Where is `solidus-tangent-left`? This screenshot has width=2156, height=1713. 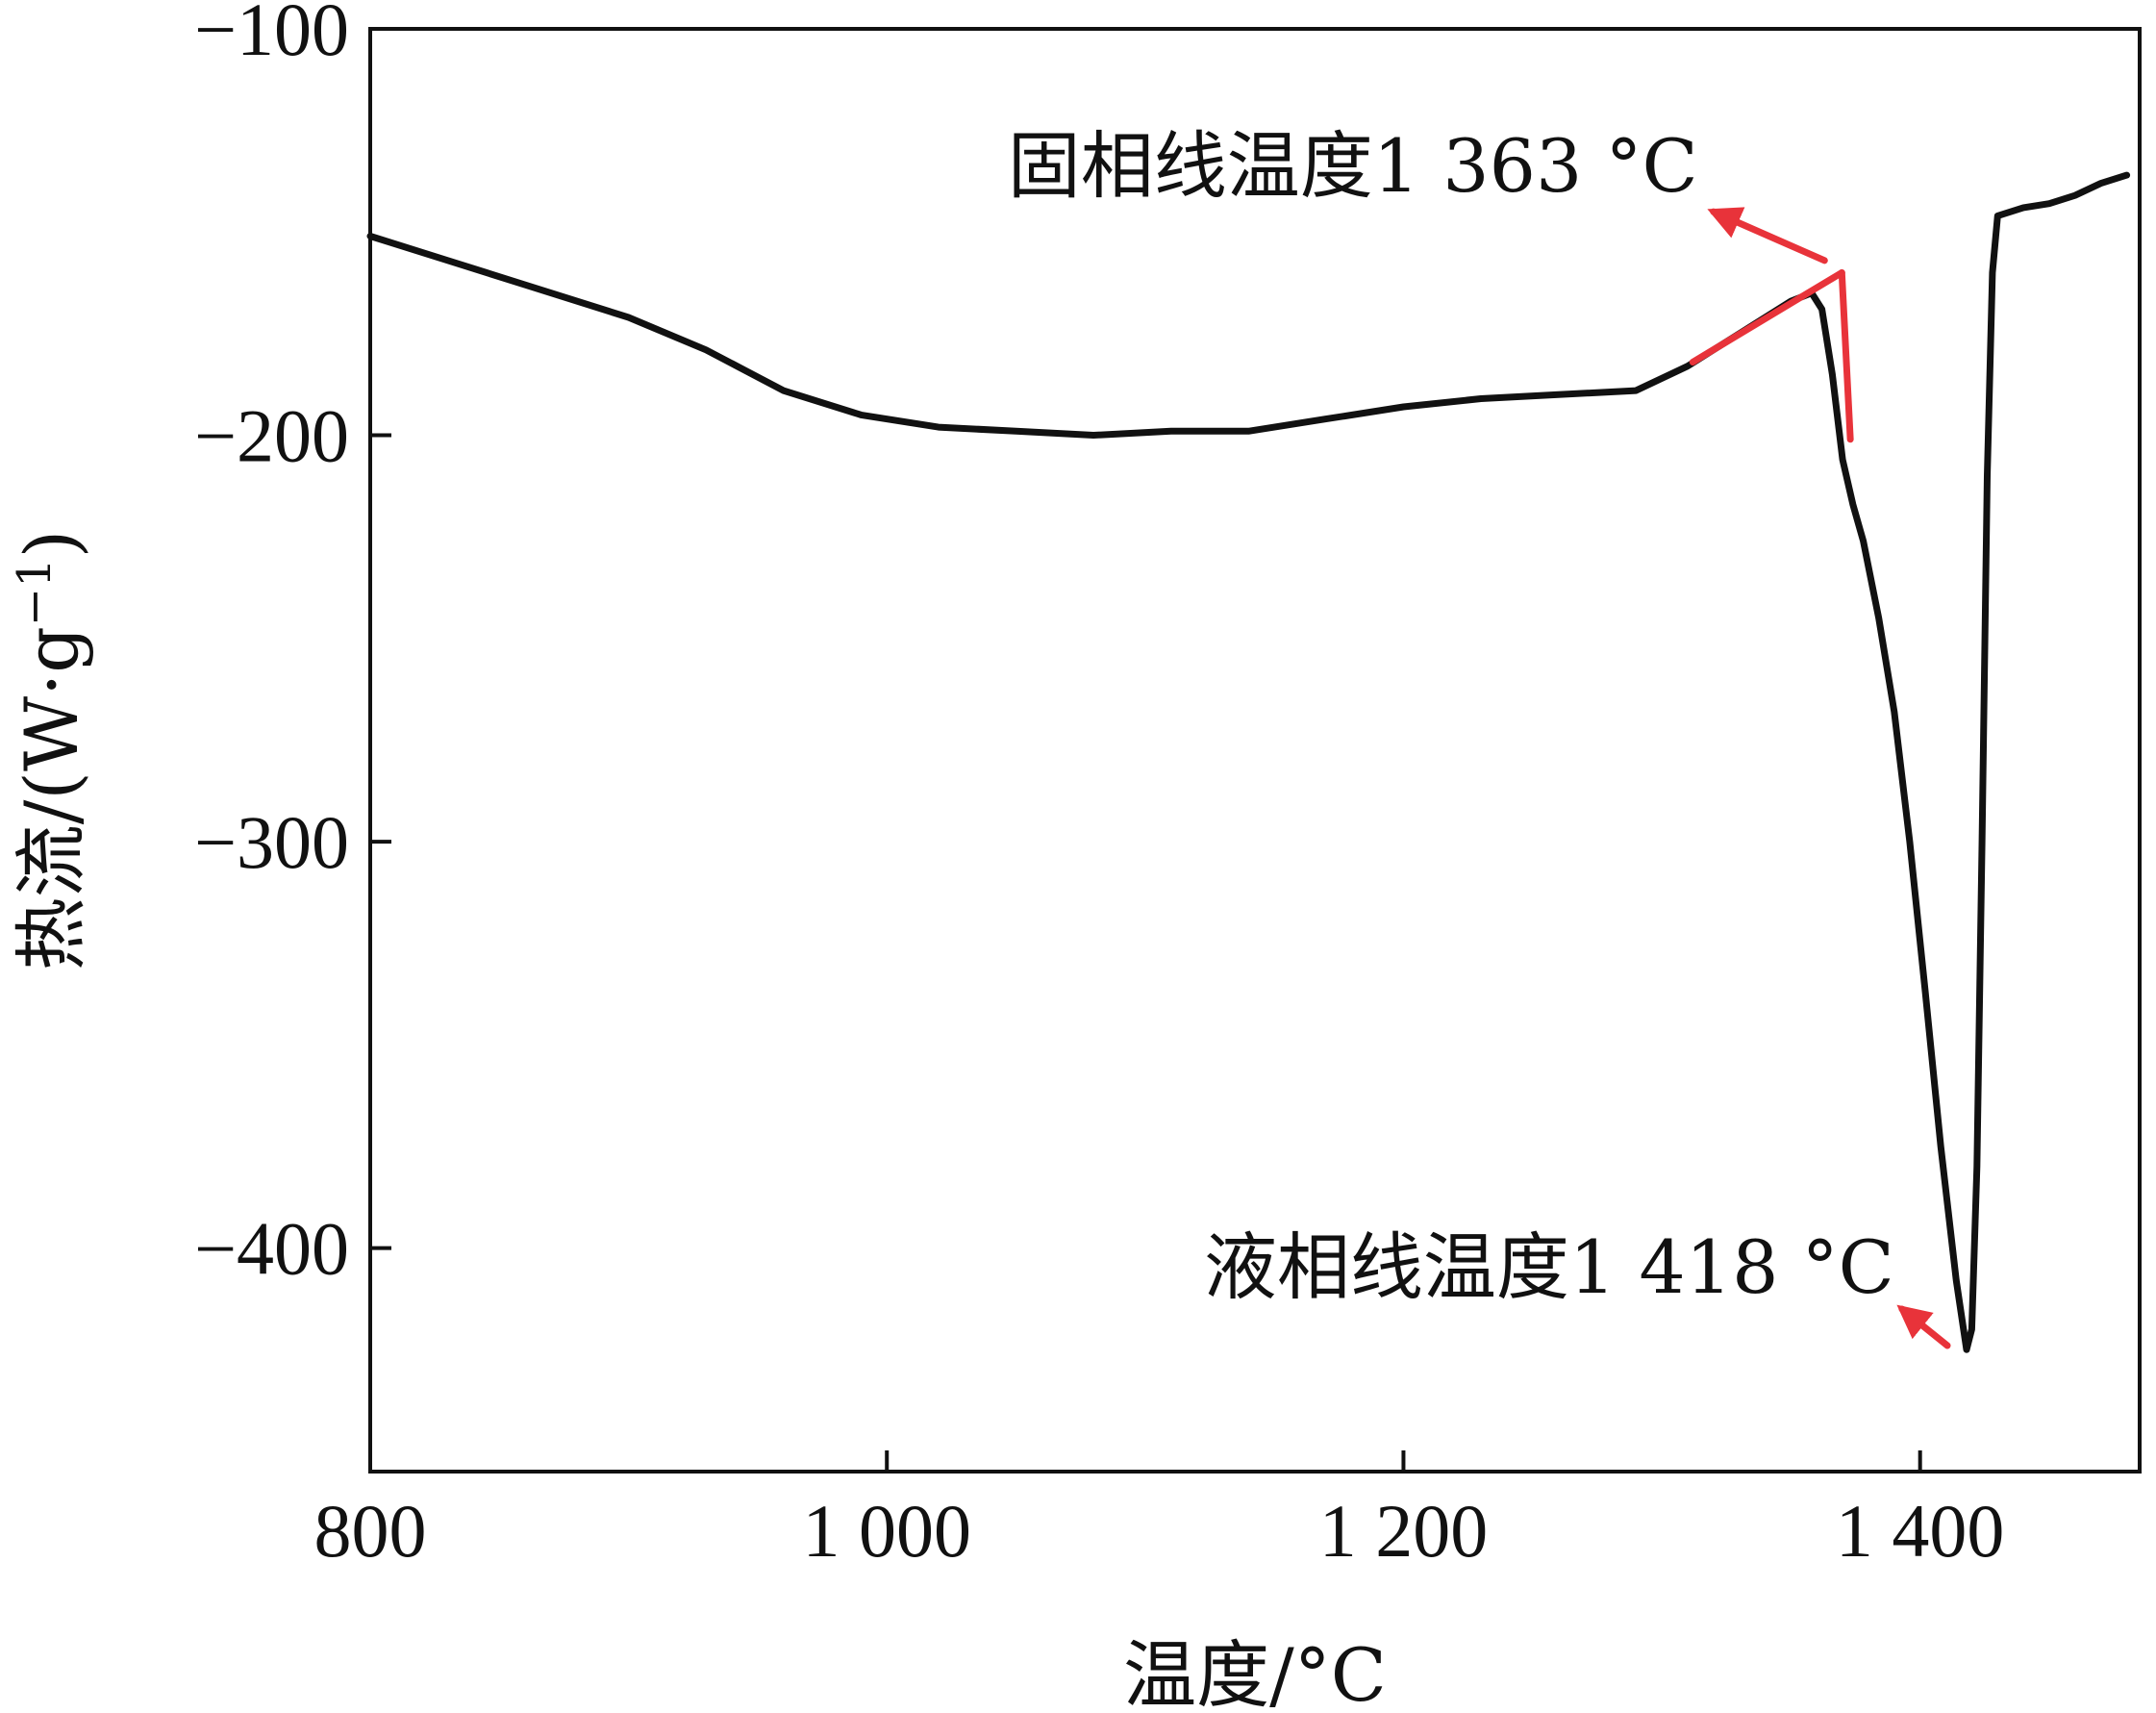
solidus-tangent-left is located at coordinates (1767, 317).